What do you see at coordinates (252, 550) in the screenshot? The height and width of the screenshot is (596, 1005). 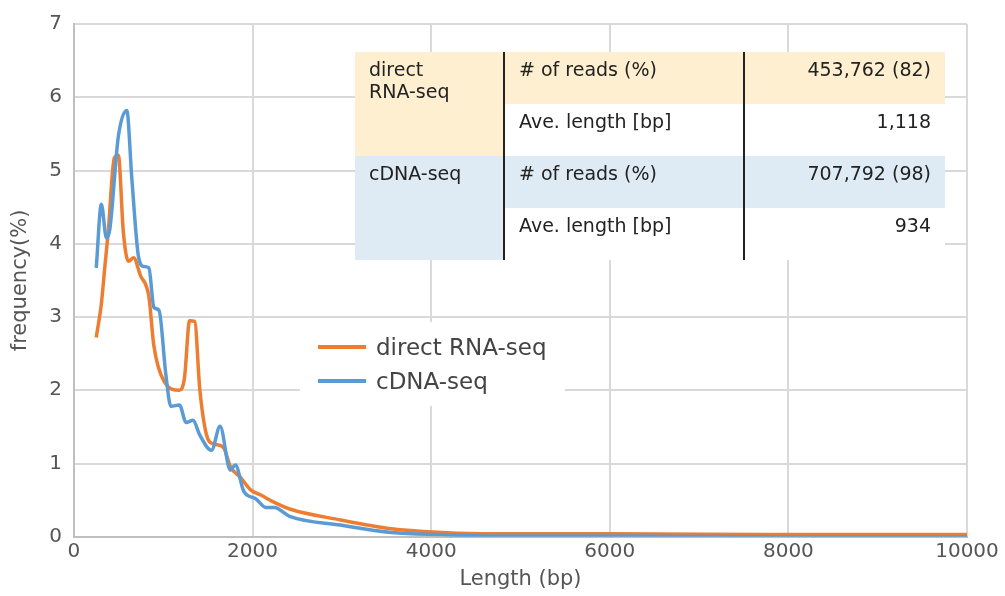 I see `x-tick-label: 2000` at bounding box center [252, 550].